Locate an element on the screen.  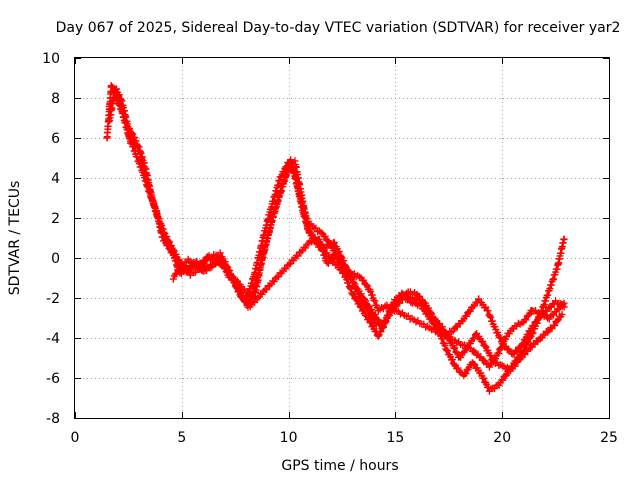
y-tick-label: 10 is located at coordinates (51, 59).